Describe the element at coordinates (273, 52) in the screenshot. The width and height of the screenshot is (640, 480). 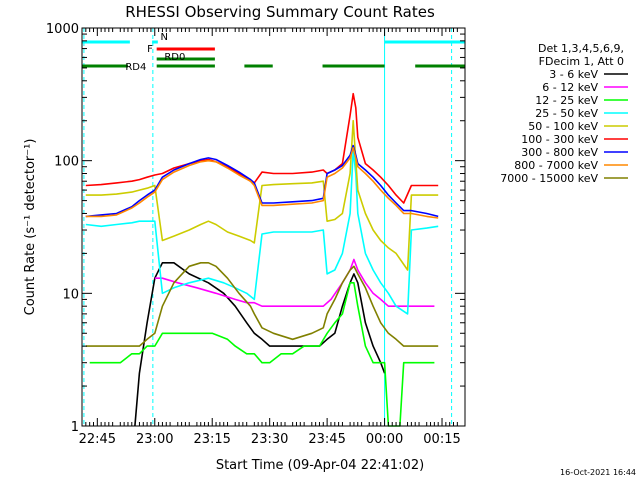
I see `flag-bars: NF RD0 RD4` at that location.